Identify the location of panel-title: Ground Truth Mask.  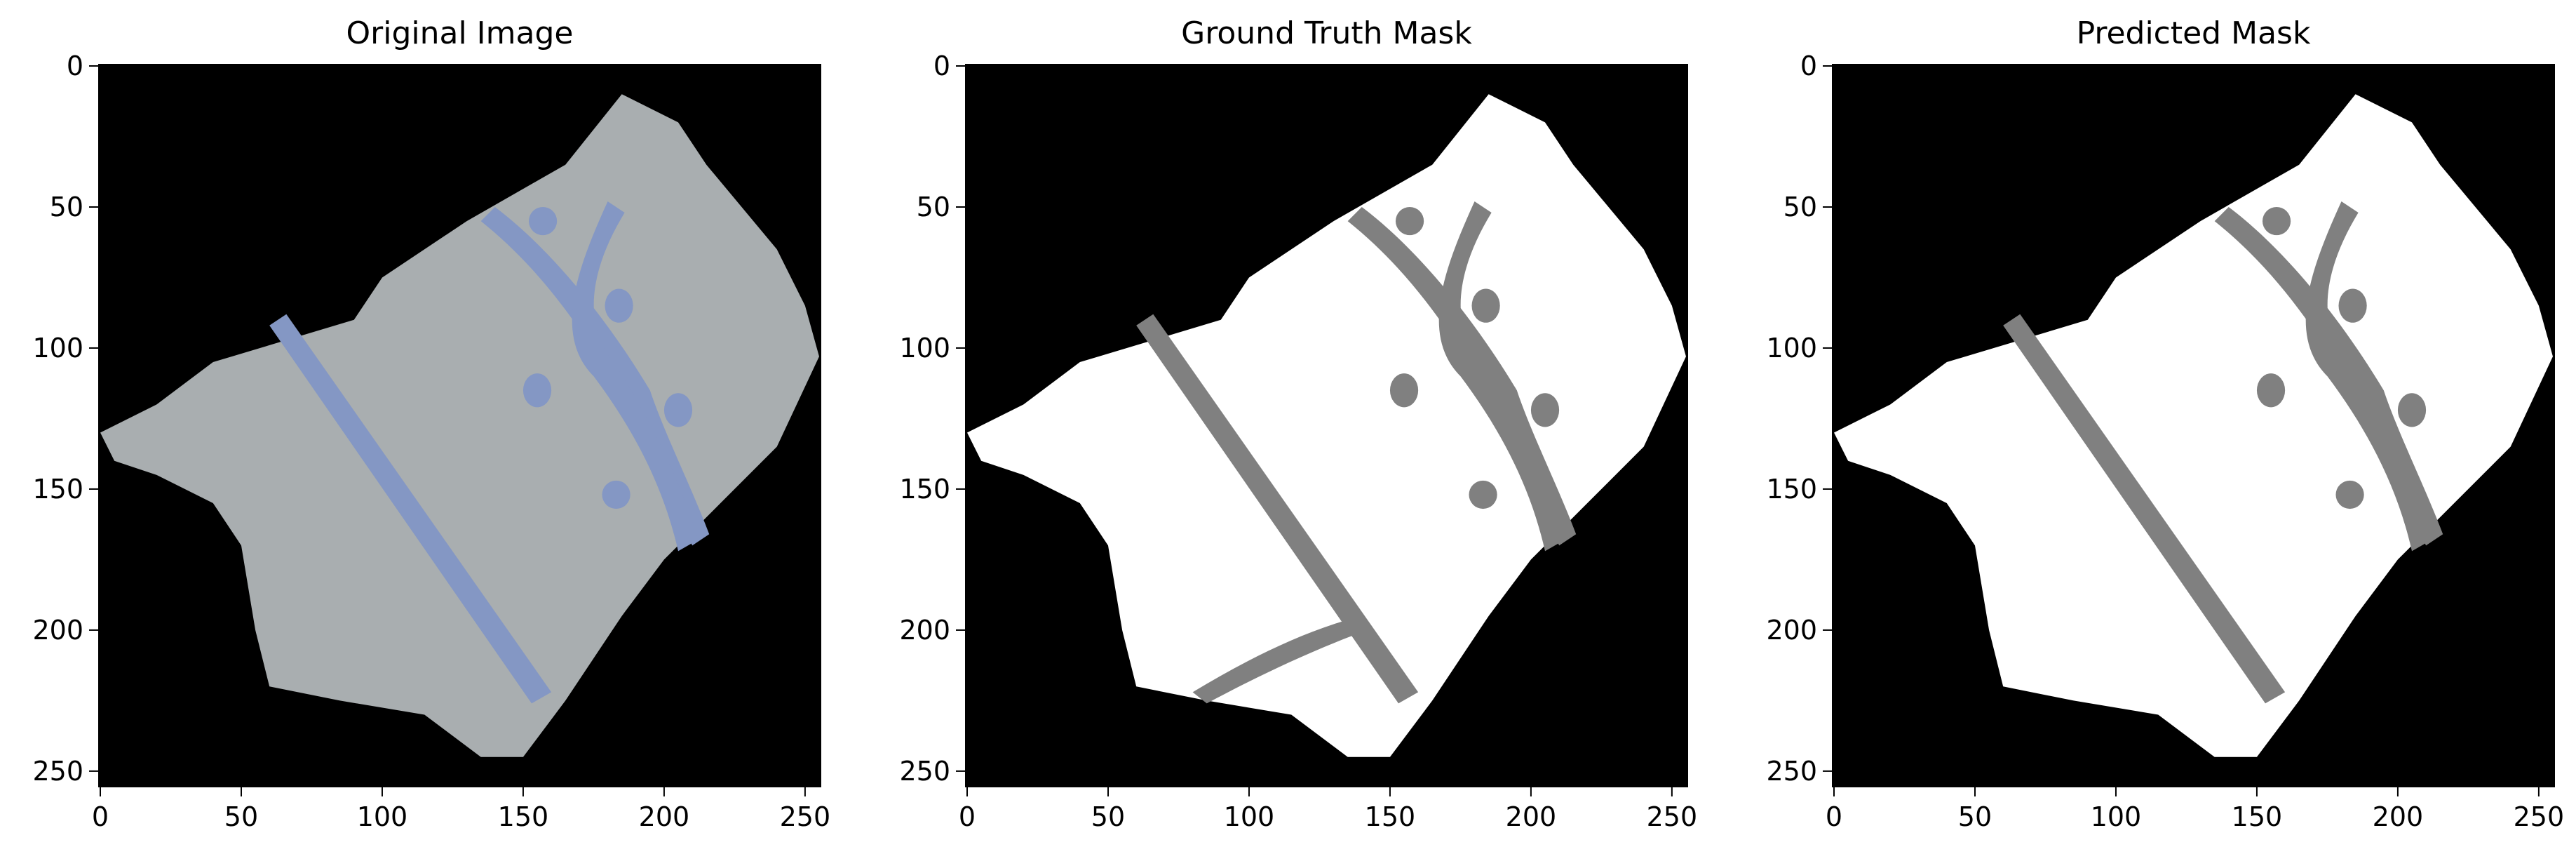
(1326, 33).